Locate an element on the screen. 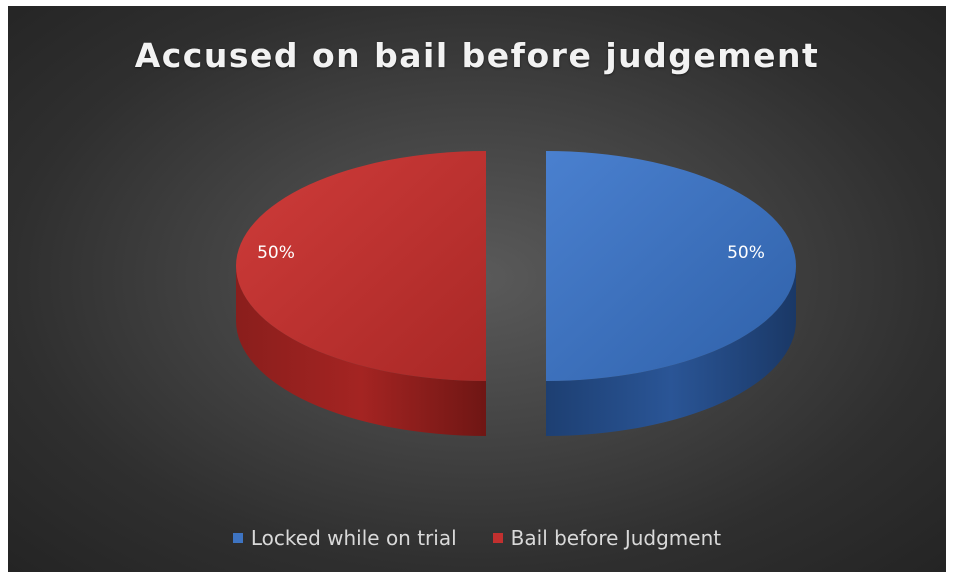  slice-top-bail is located at coordinates (361, 266).